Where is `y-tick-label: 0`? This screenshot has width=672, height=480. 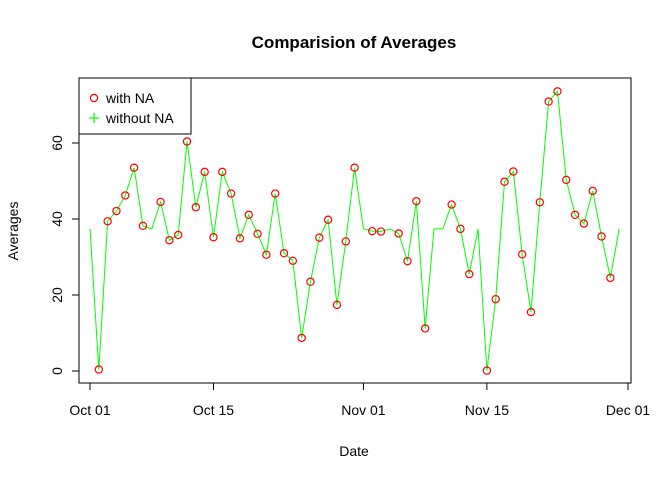
y-tick-label: 0 is located at coordinates (57, 371).